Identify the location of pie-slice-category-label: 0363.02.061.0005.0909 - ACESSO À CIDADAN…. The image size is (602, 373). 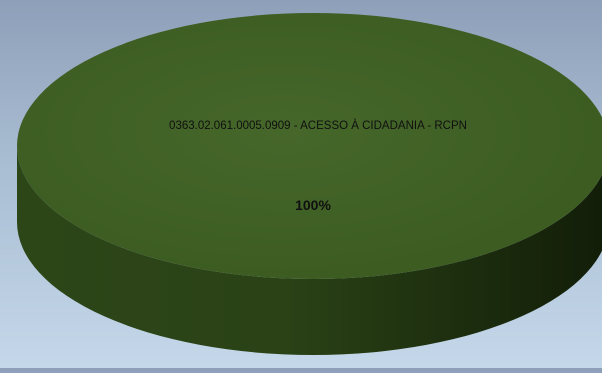
(318, 125).